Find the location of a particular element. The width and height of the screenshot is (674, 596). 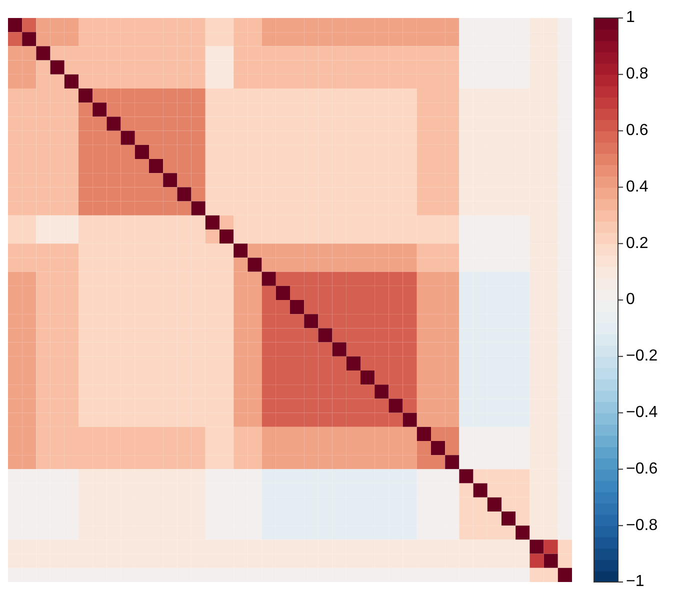

color-bar-label: −0.4 is located at coordinates (642, 413).